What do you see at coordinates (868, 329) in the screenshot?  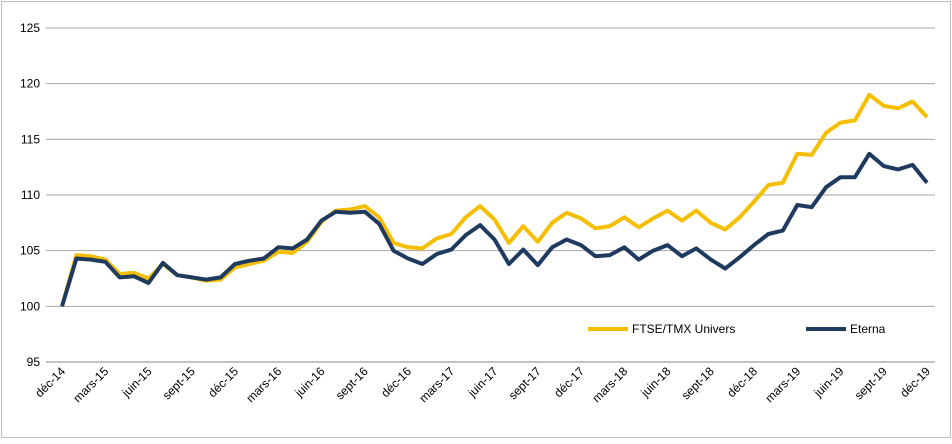 I see `legend-label: Eterna` at bounding box center [868, 329].